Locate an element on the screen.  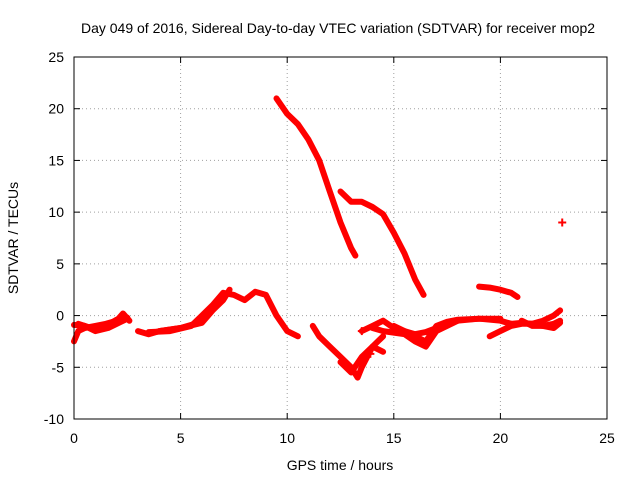
y-tick-label: 5 is located at coordinates (60, 264).